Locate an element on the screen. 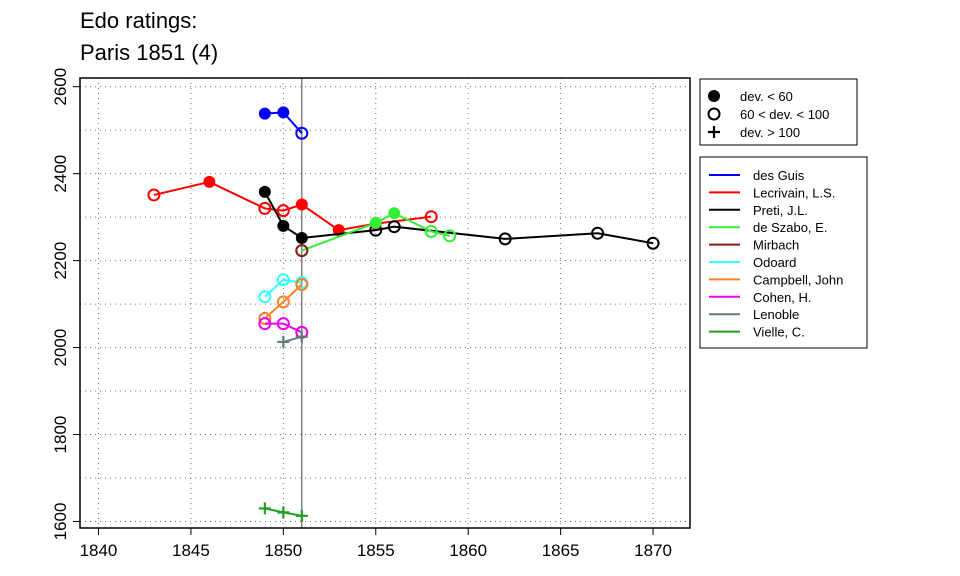 Image resolution: width=960 pixels, height=576 pixels. legend-marker-filled is located at coordinates (714, 96).